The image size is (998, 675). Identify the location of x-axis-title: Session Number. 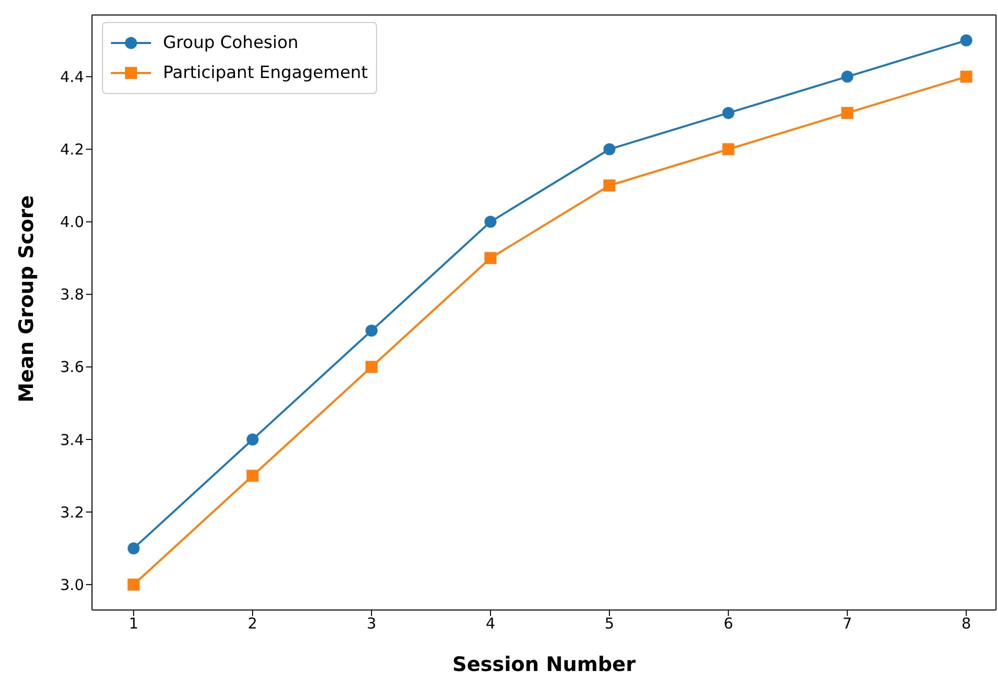
(544, 663).